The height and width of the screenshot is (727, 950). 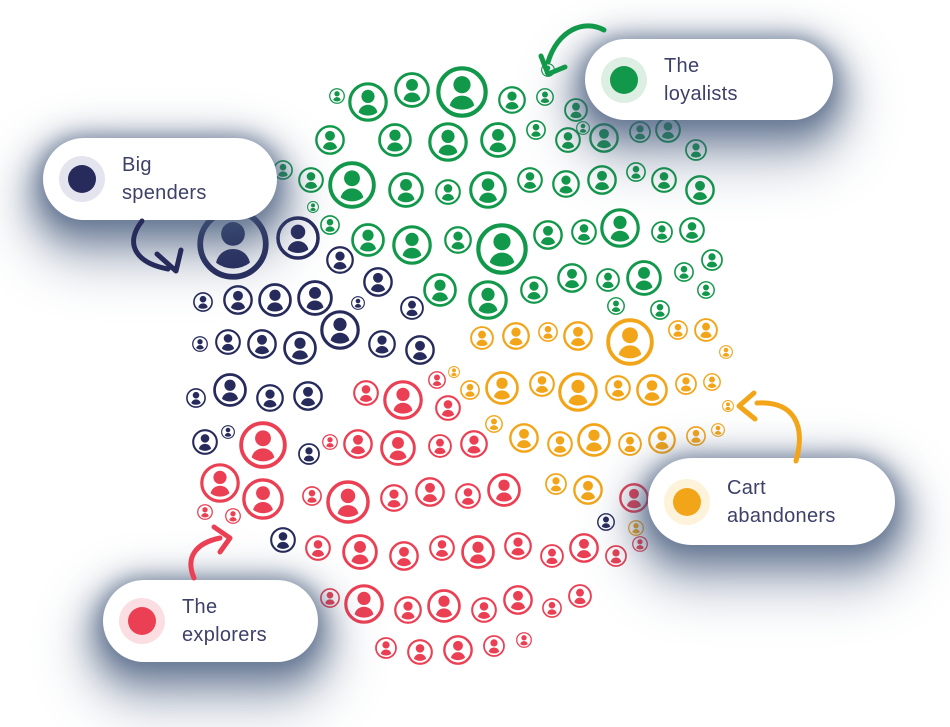 I want to click on cart-abandoners-arrow, so click(x=747, y=406).